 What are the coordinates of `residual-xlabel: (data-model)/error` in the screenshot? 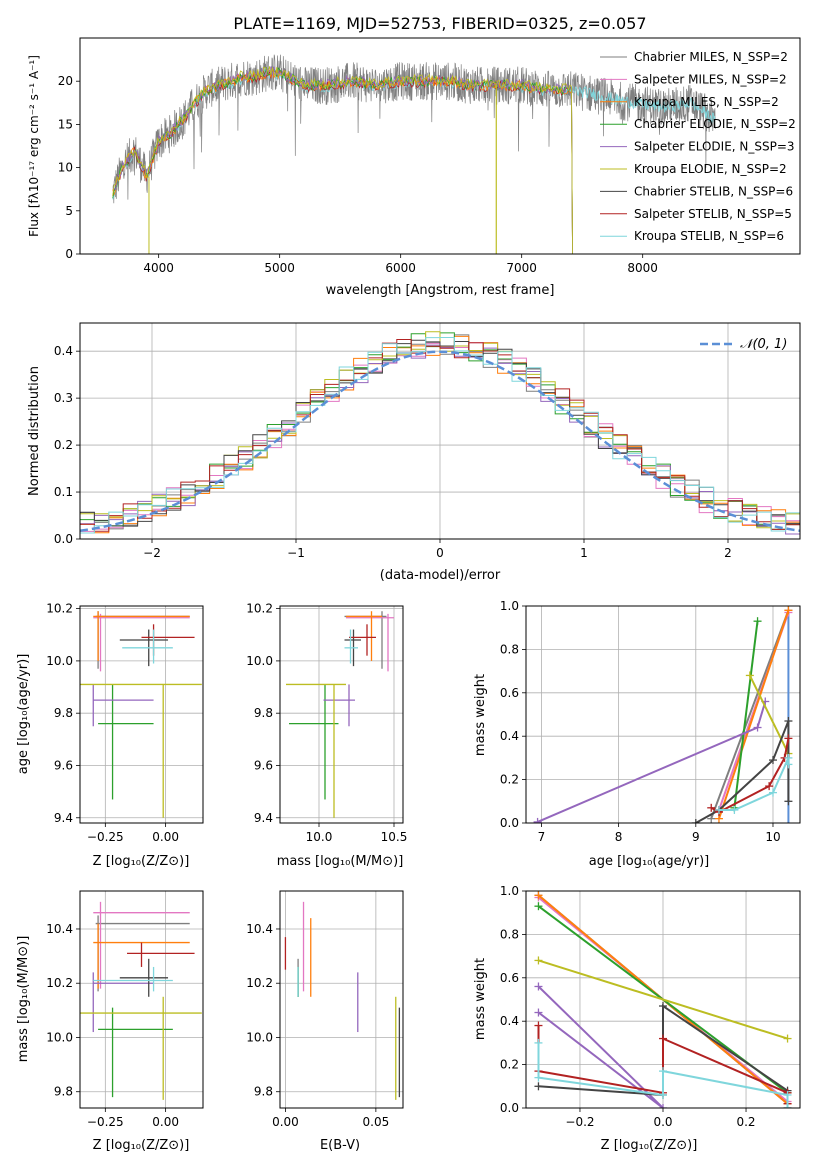 It's located at (440, 575).